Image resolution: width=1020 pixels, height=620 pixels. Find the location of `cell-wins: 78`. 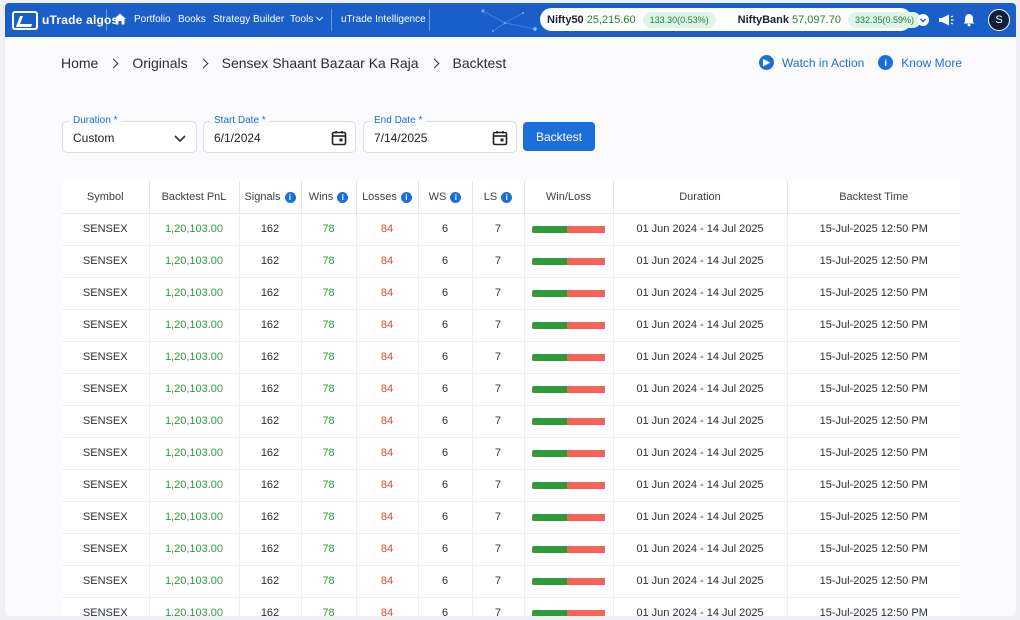

cell-wins: 78 is located at coordinates (329, 421).